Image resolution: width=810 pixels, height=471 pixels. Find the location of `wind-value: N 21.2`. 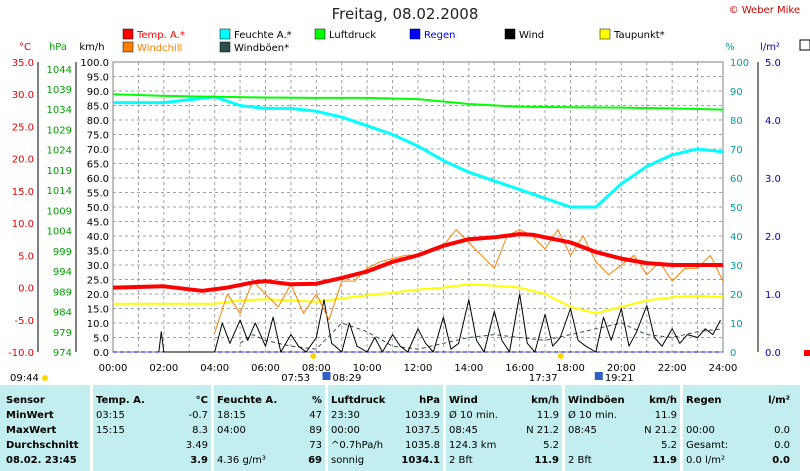

wind-value: N 21.2 is located at coordinates (542, 430).